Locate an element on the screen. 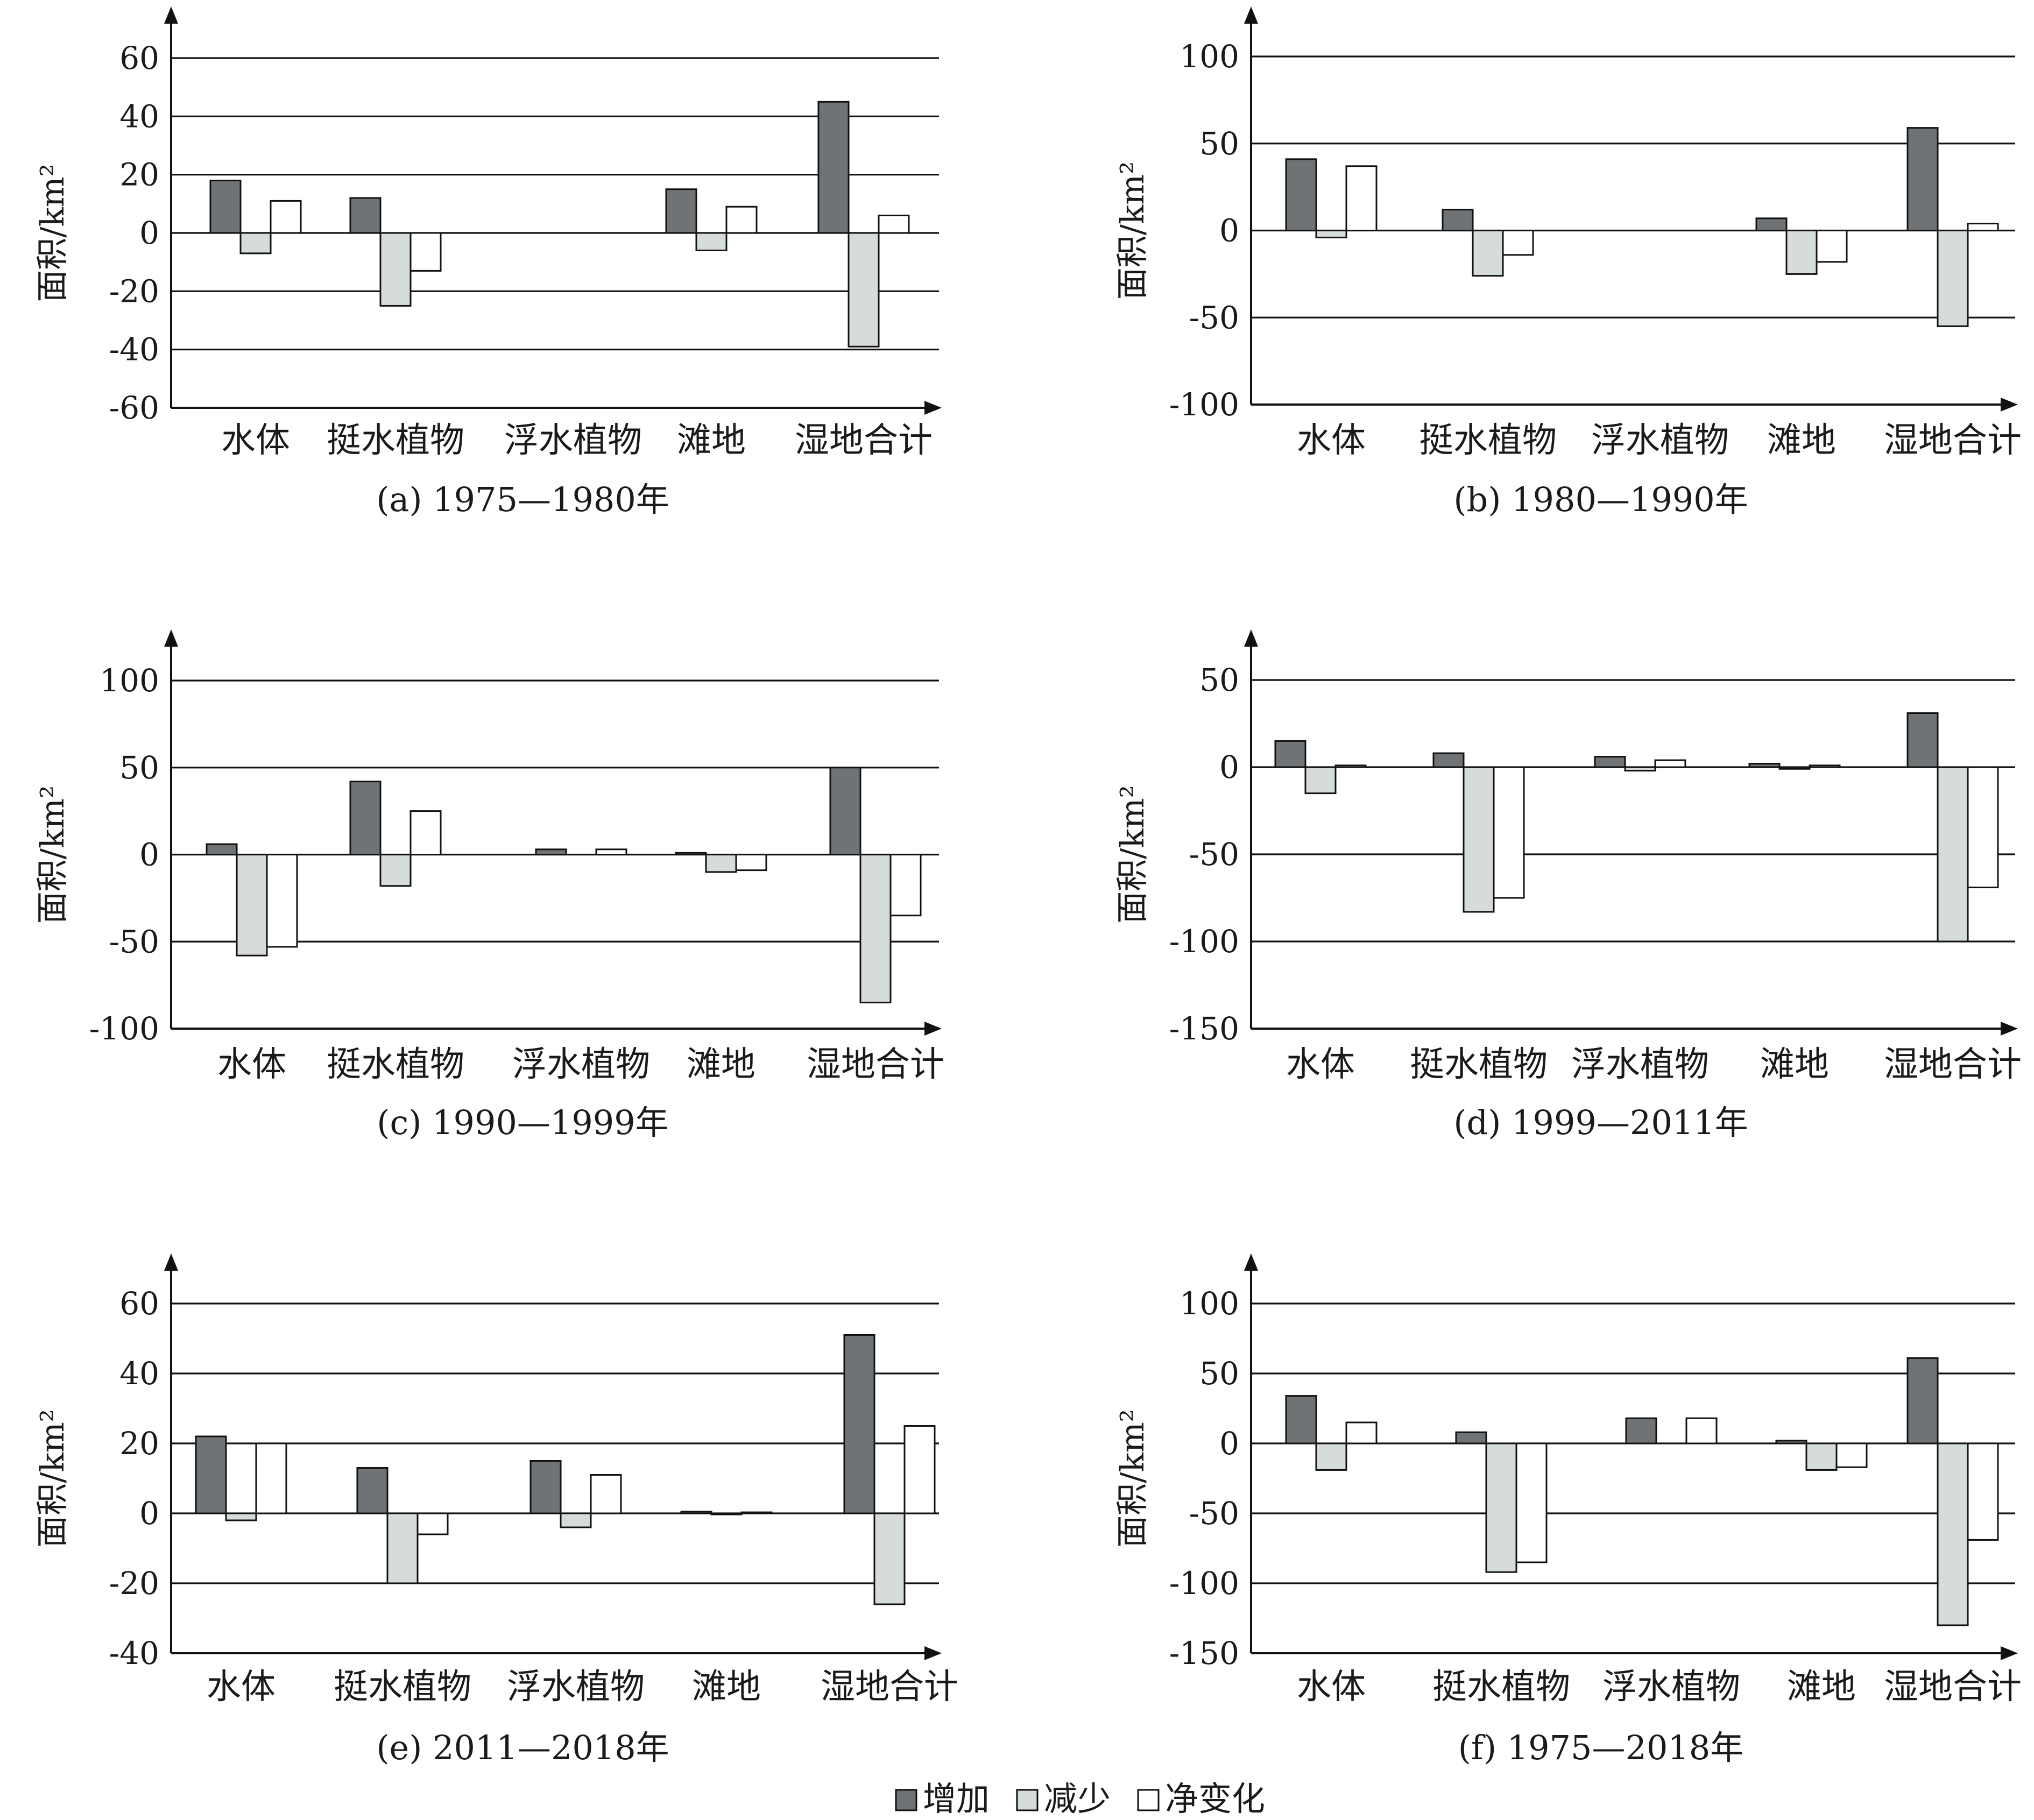 This screenshot has width=2034, height=1820. legend-swatch-增加 is located at coordinates (906, 1800).